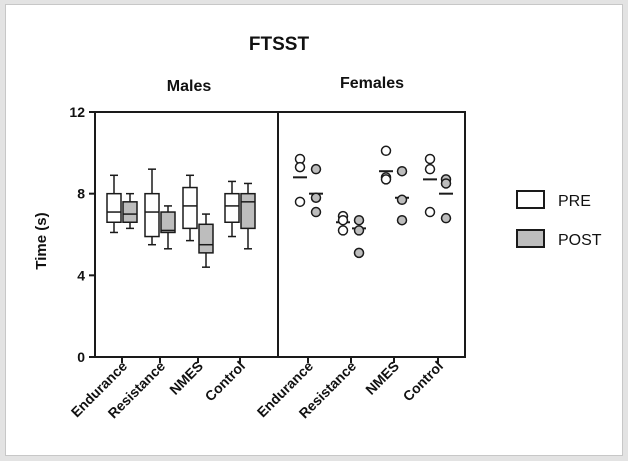 This screenshot has height=461, width=628. Describe the element at coordinates (559, 219) in the screenshot. I see `legend: PRE POST` at that location.